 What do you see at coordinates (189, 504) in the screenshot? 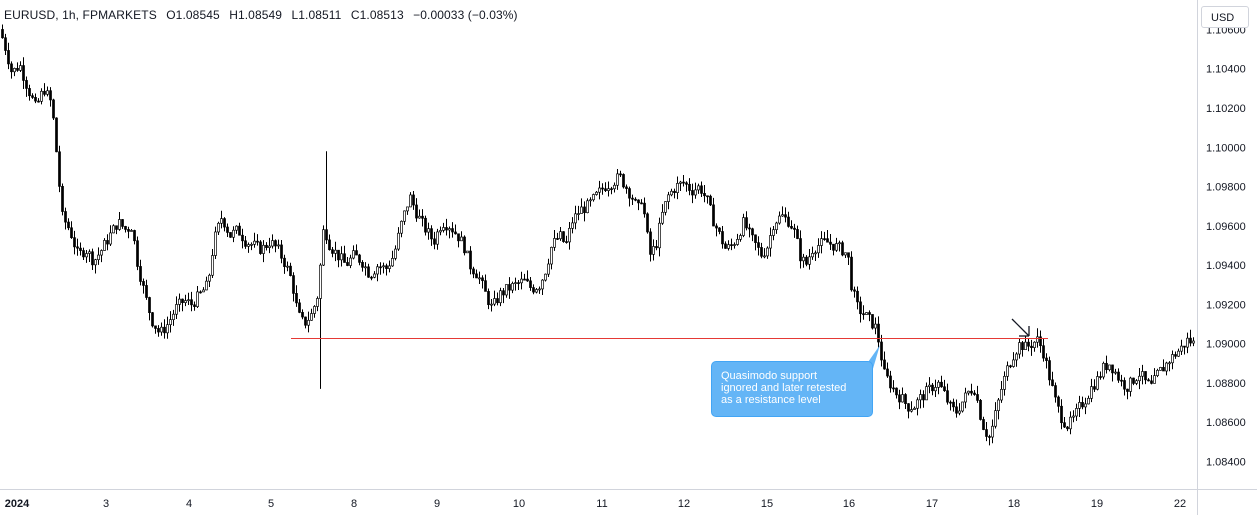
I see `time-tick-label: 4` at bounding box center [189, 504].